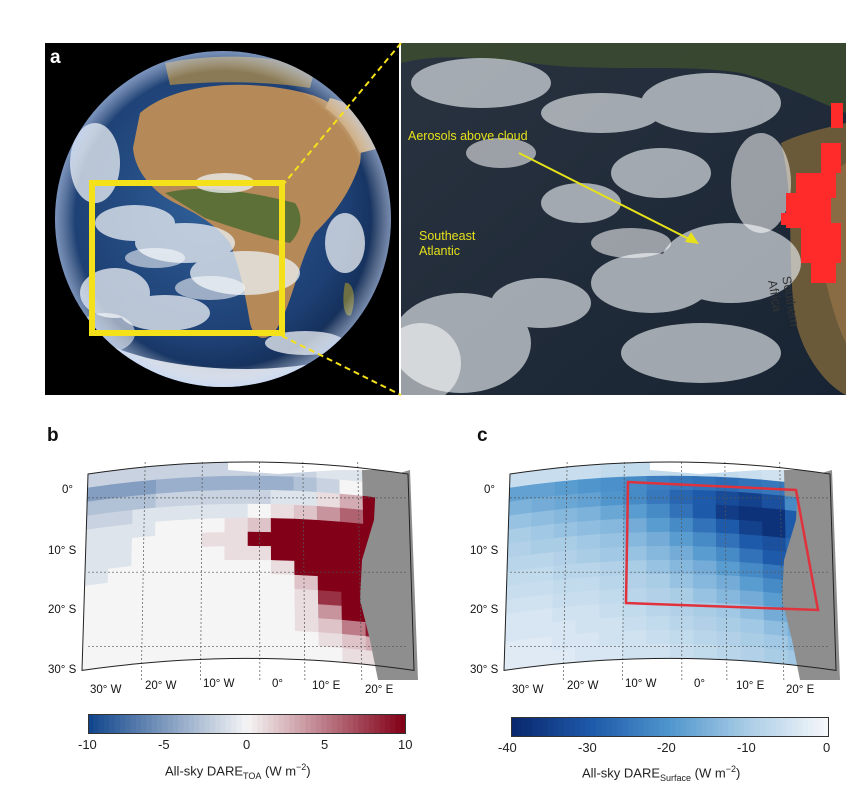 Image resolution: width=867 pixels, height=792 pixels. What do you see at coordinates (661, 773) in the screenshot?
I see `c-cb-title: All-sky DARESurface (W m−2)` at bounding box center [661, 773].